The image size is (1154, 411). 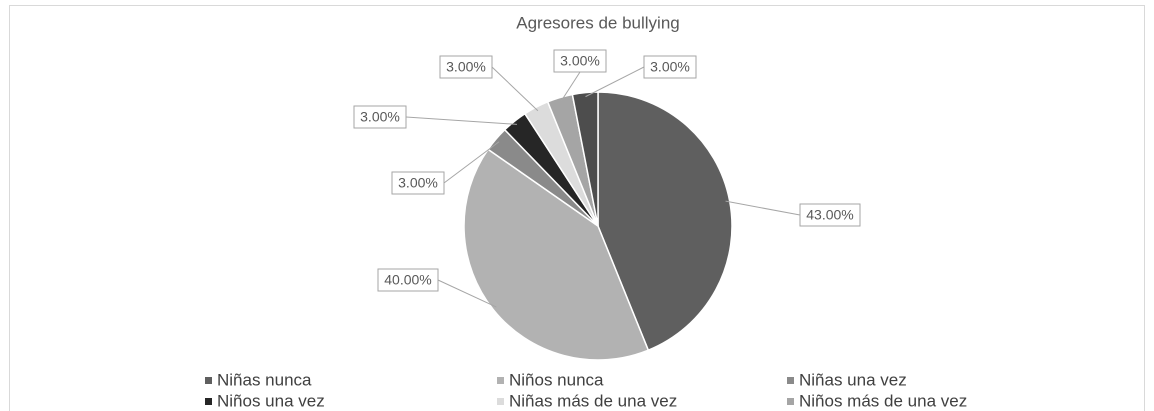 What do you see at coordinates (853, 379) in the screenshot?
I see `legend-label: Niñas una vez` at bounding box center [853, 379].